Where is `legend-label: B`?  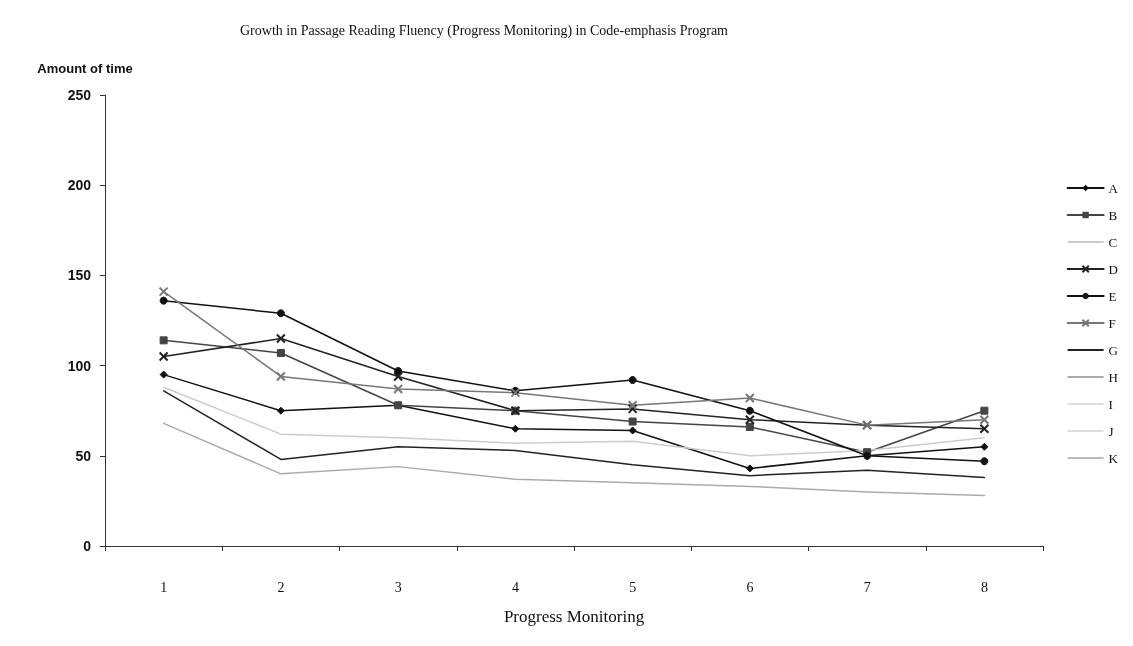 legend-label: B is located at coordinates (1113, 215).